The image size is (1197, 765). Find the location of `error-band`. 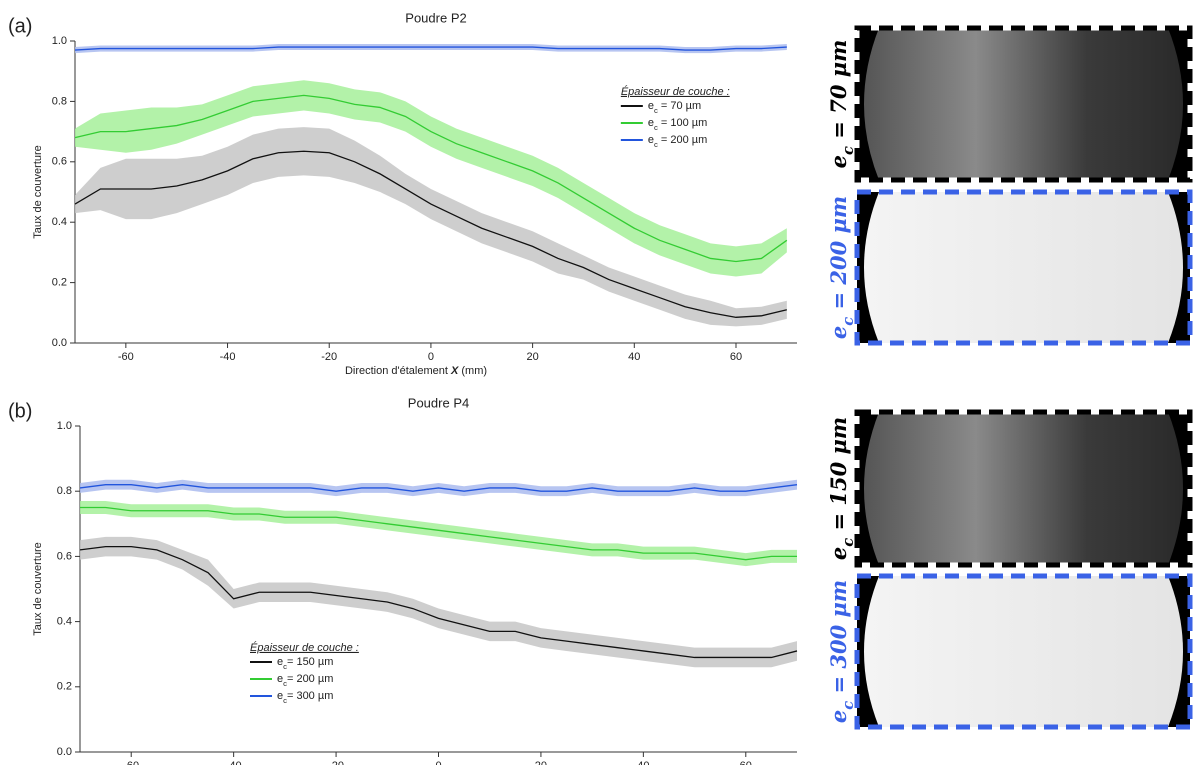

error-band is located at coordinates (431, 49).